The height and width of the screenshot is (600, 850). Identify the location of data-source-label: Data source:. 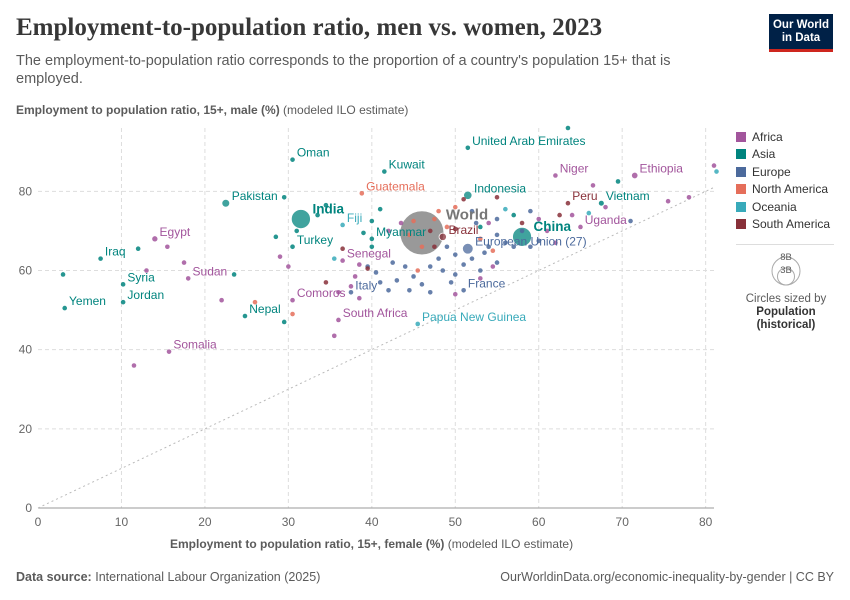
(54, 577).